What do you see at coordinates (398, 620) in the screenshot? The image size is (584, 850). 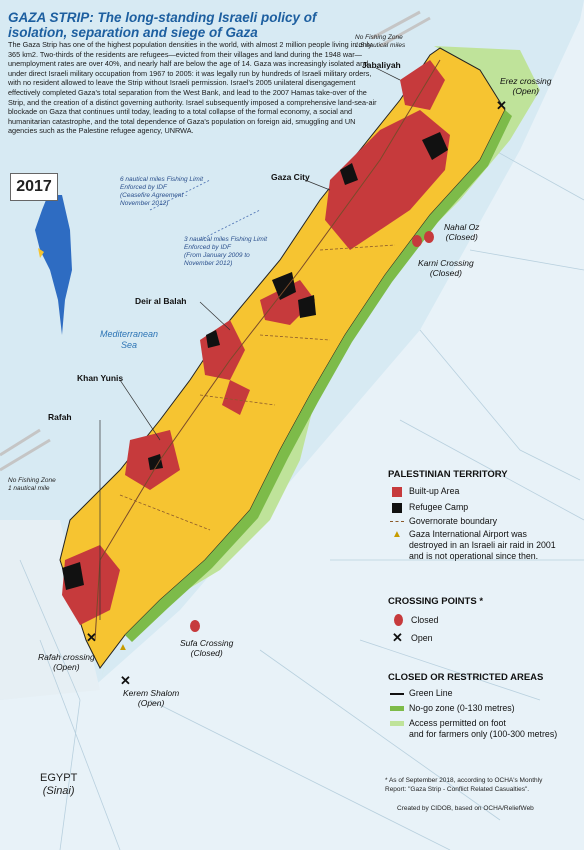 I see `closed-swatch-icon` at bounding box center [398, 620].